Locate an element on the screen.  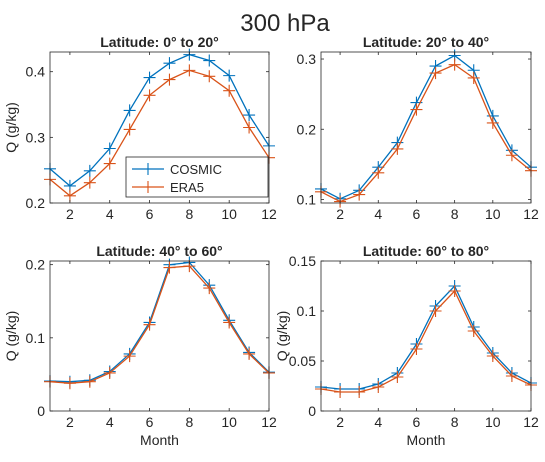
y-tick-label: 0.4 is located at coordinates (36, 72).